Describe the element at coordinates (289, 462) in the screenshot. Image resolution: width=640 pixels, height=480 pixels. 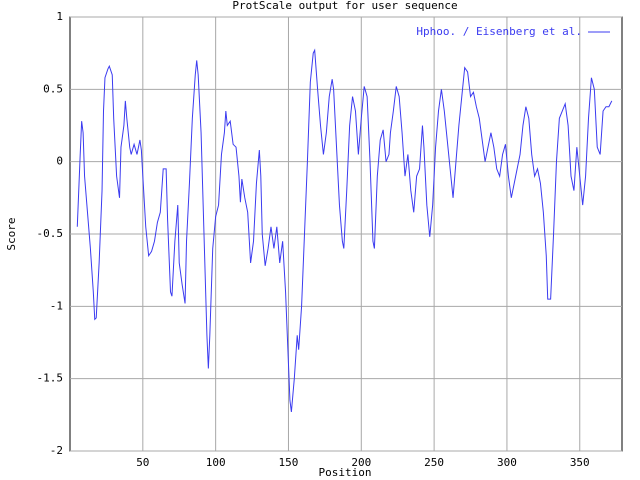
I see `x-tick-label: 150` at that location.